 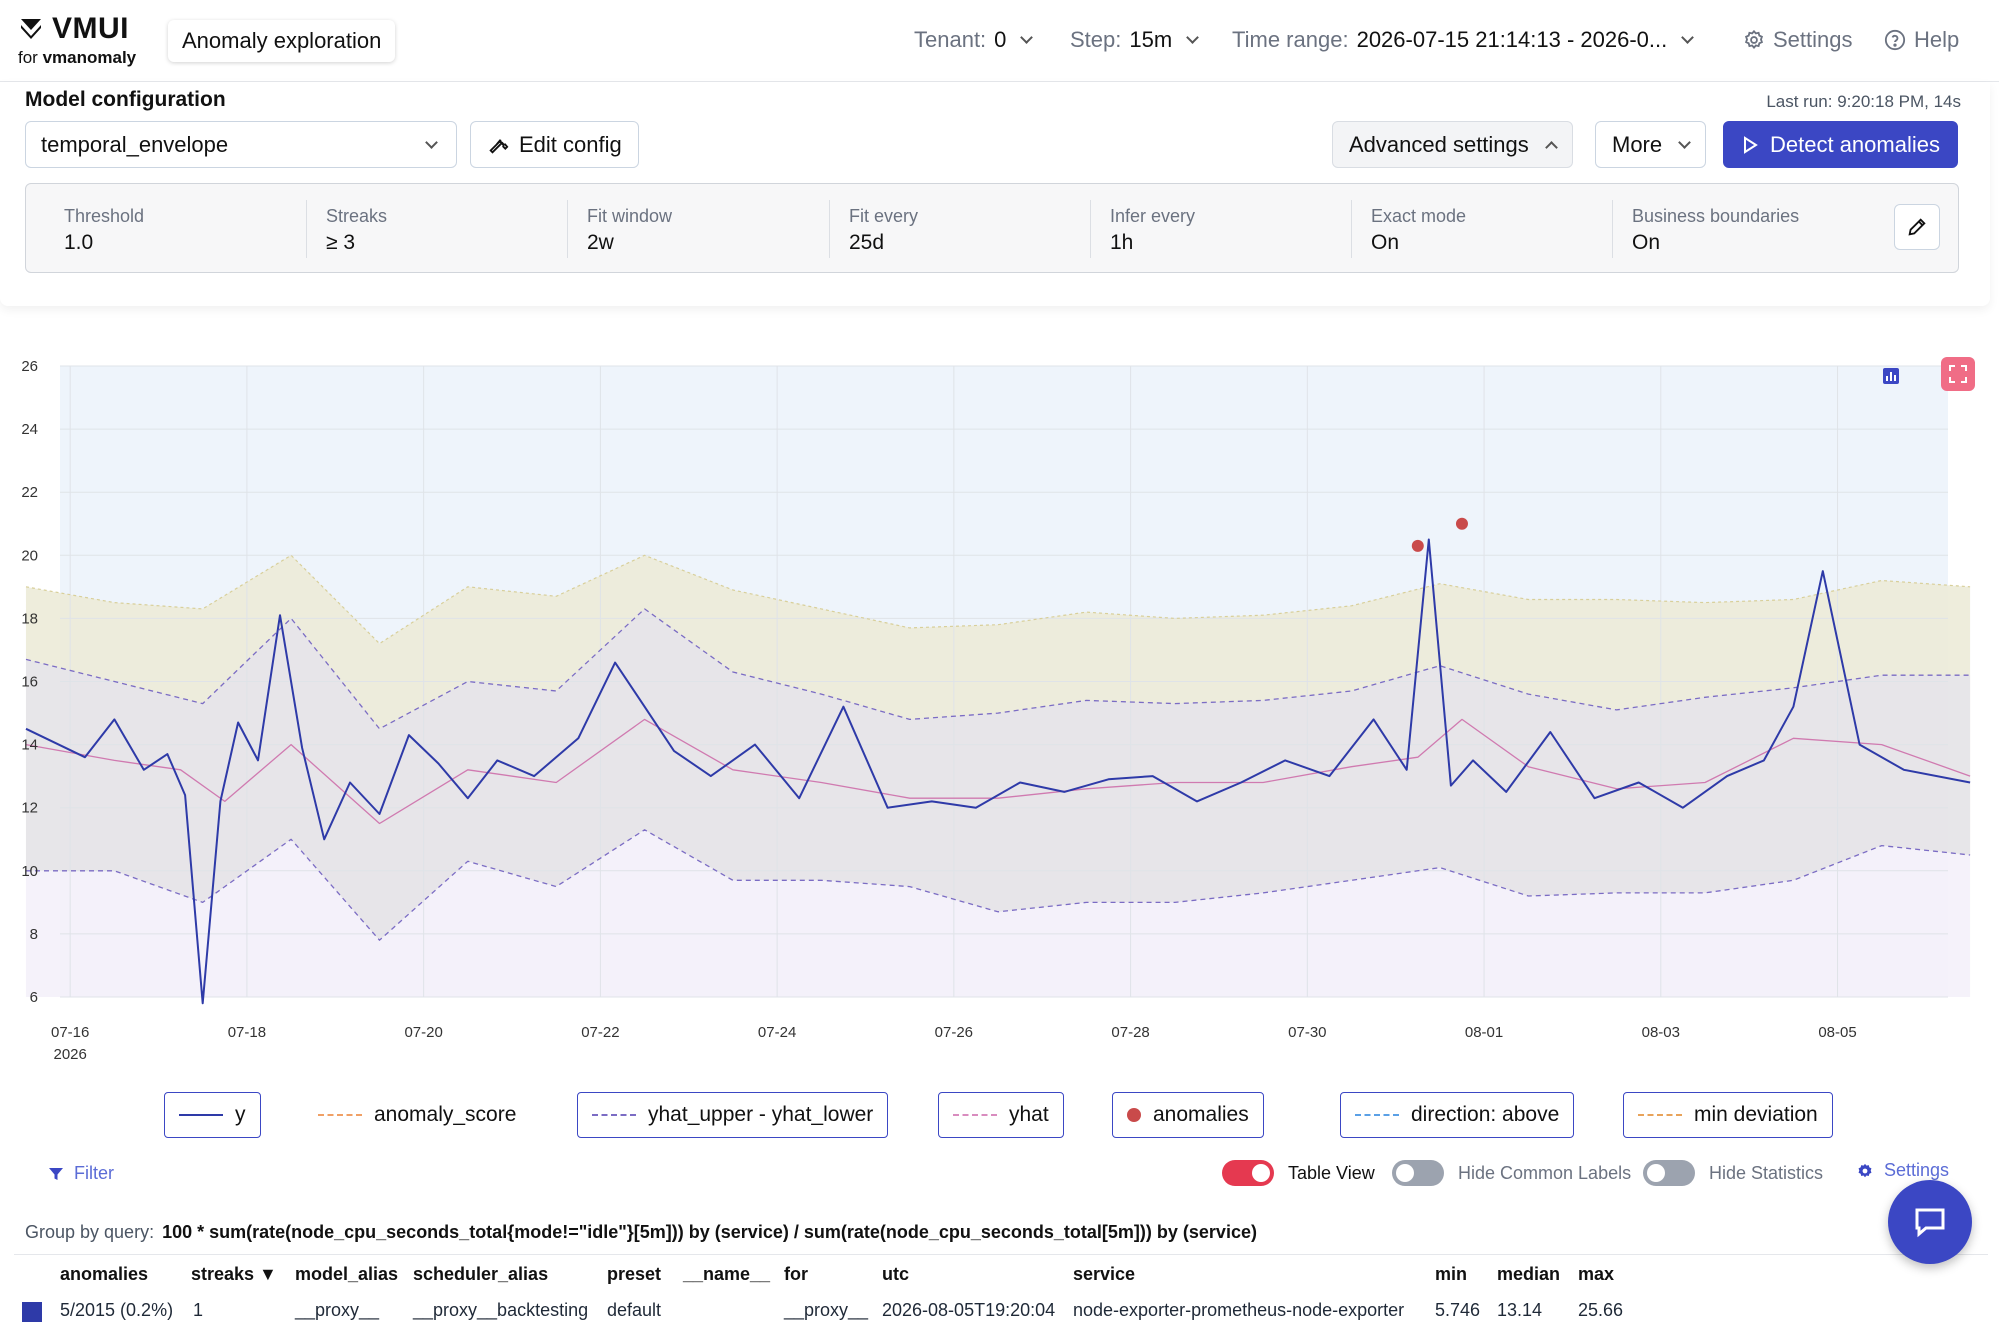 What do you see at coordinates (1457, 1115) in the screenshot?
I see `legend-item-direction-above: direction: above` at bounding box center [1457, 1115].